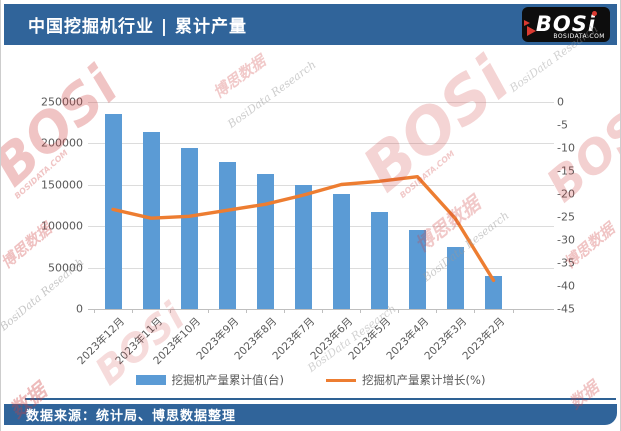  I want to click on right-axis-tick-label: -45, so click(566, 309).